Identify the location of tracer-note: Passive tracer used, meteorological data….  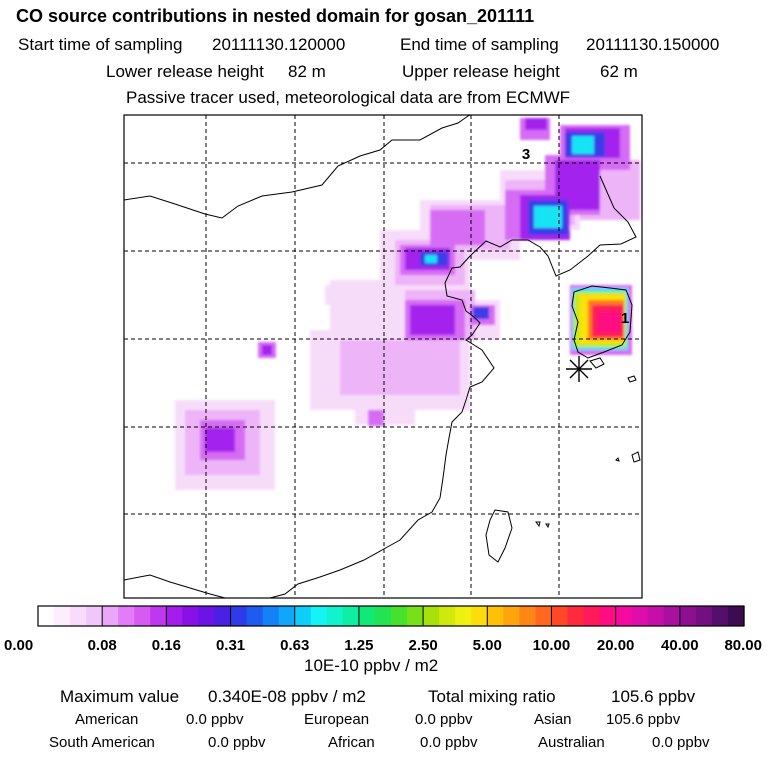
(348, 97).